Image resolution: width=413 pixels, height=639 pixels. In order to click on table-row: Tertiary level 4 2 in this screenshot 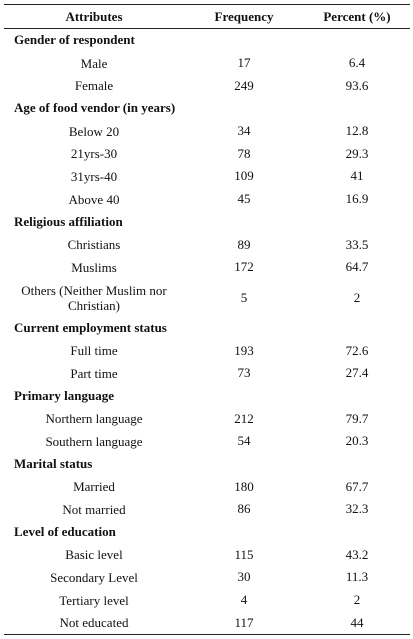, I will do `click(207, 600)`.